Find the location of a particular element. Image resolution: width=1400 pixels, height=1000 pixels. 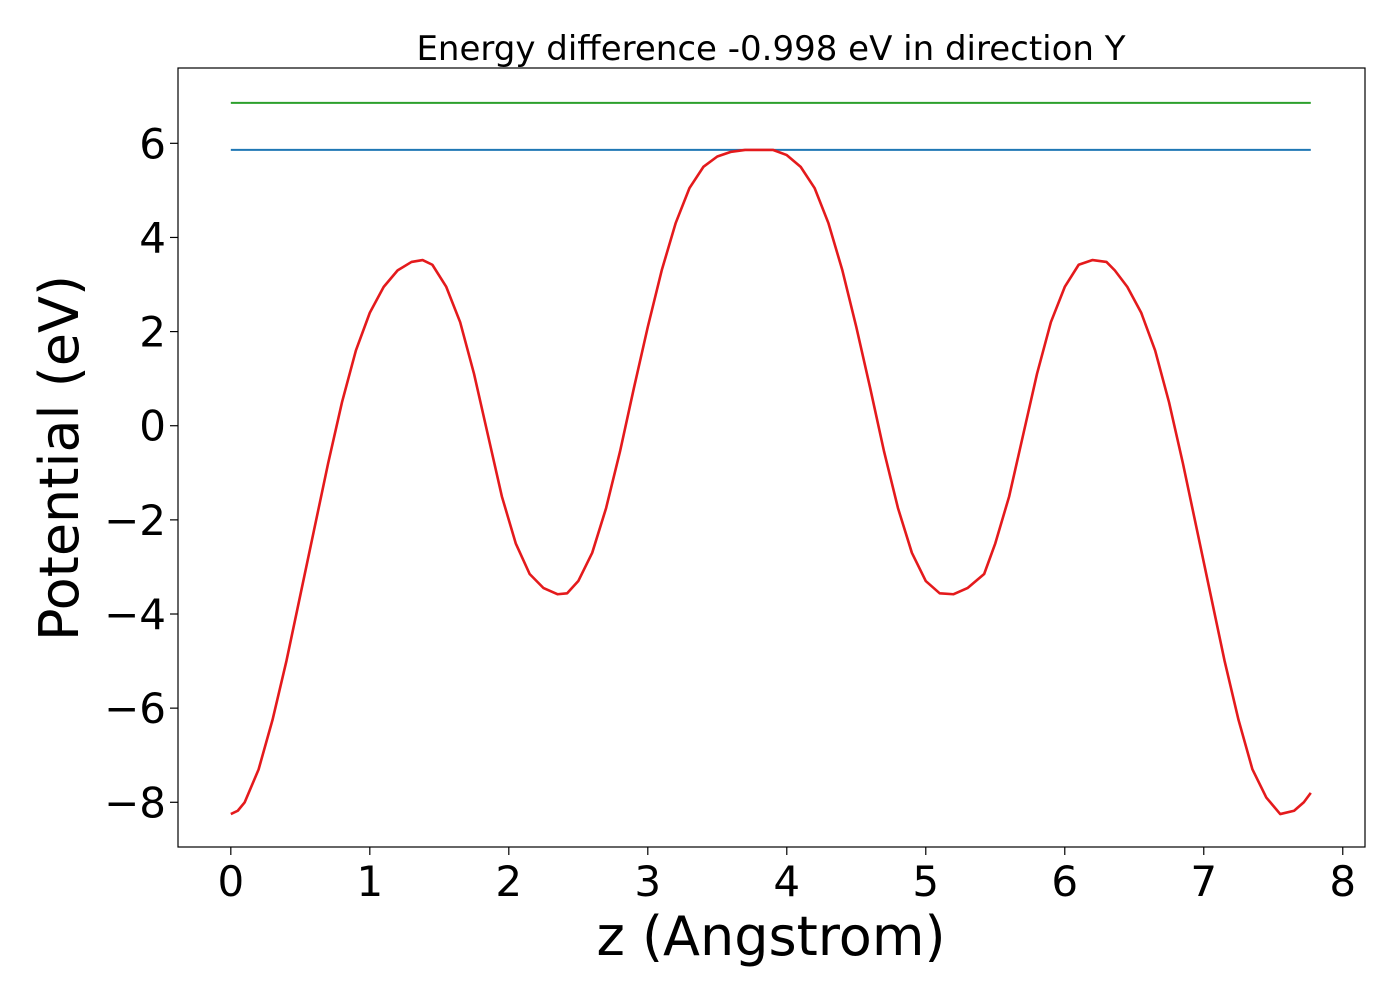

y-tick-label: 4 is located at coordinates (152, 237).